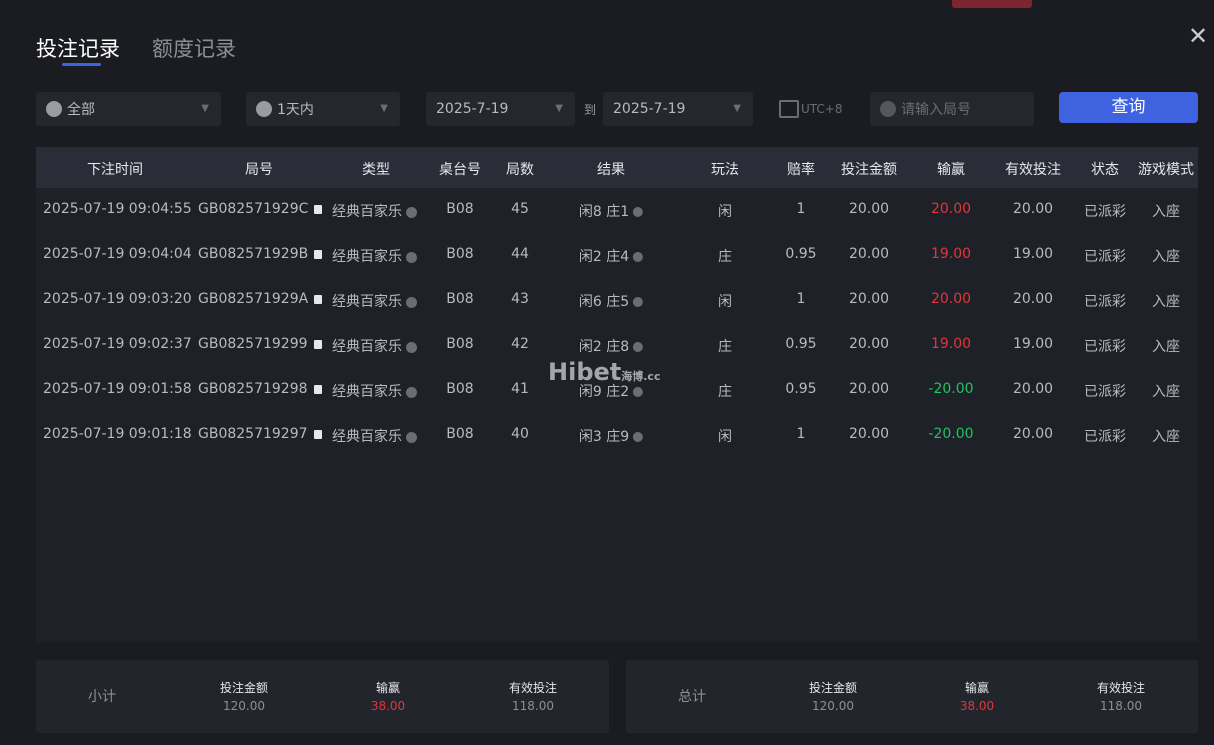  What do you see at coordinates (260, 254) in the screenshot?
I see `cell-round-id: GB082571929B` at bounding box center [260, 254].